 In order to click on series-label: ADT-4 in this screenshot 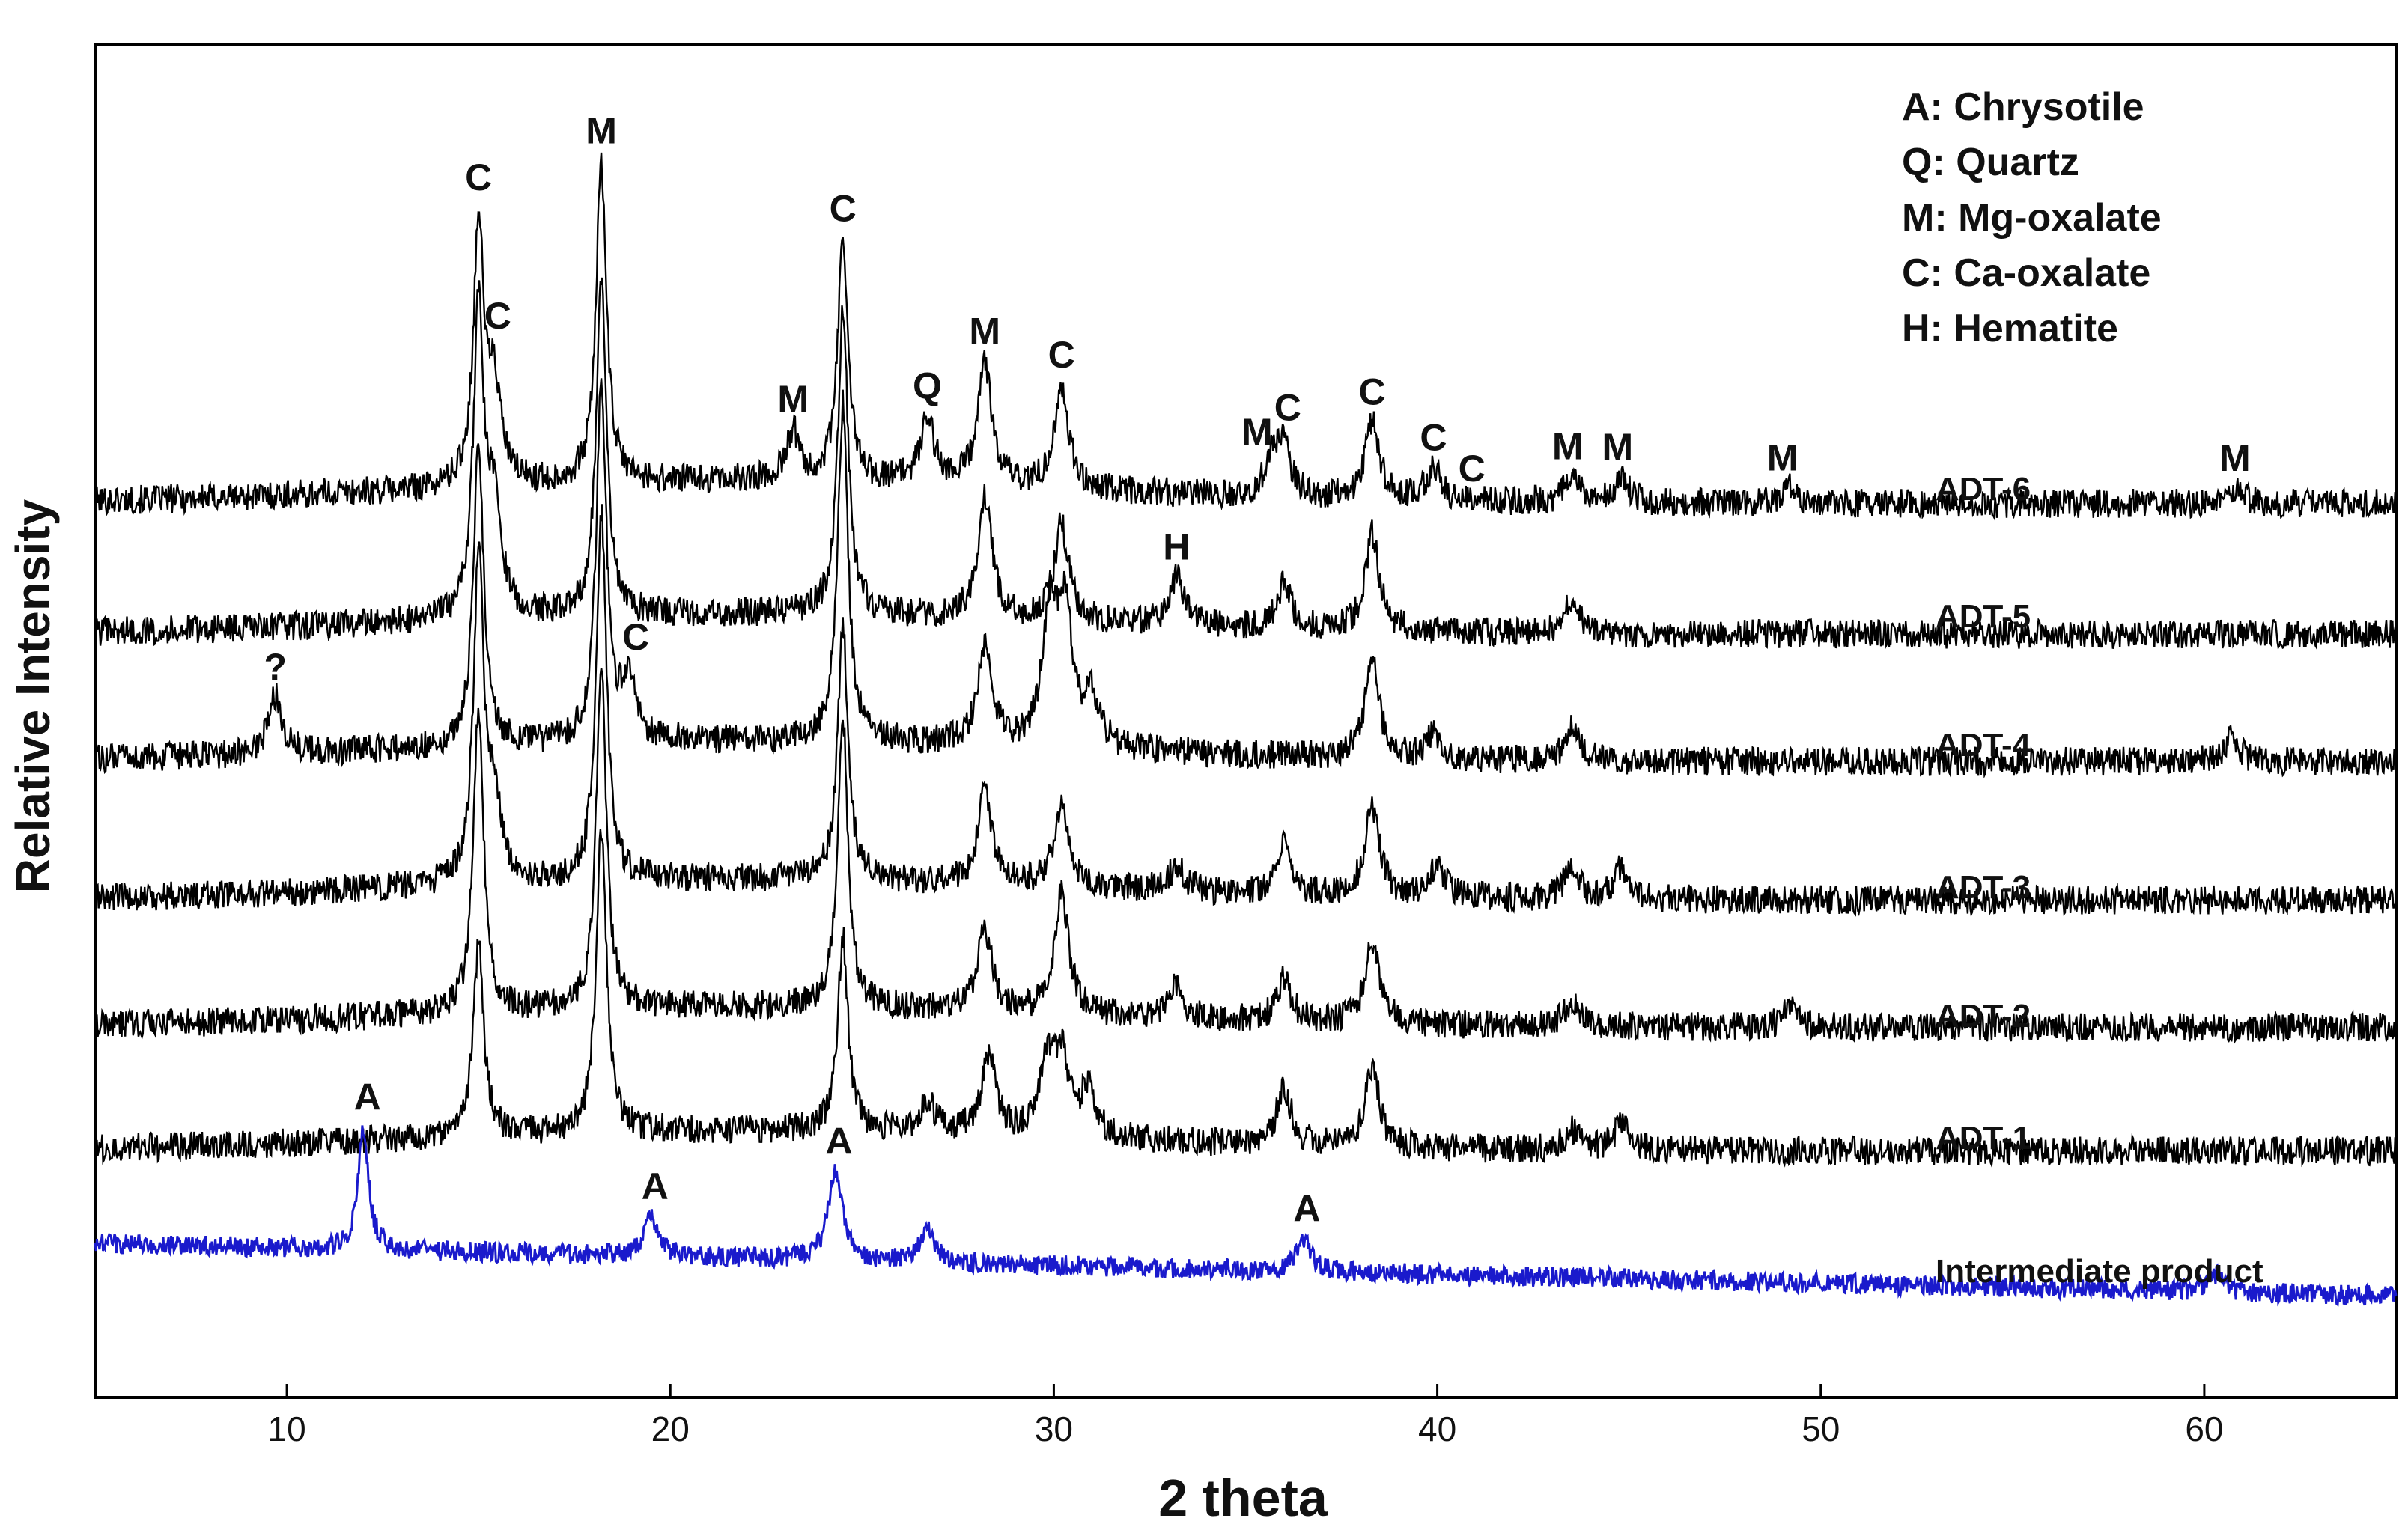, I will do `click(1983, 745)`.